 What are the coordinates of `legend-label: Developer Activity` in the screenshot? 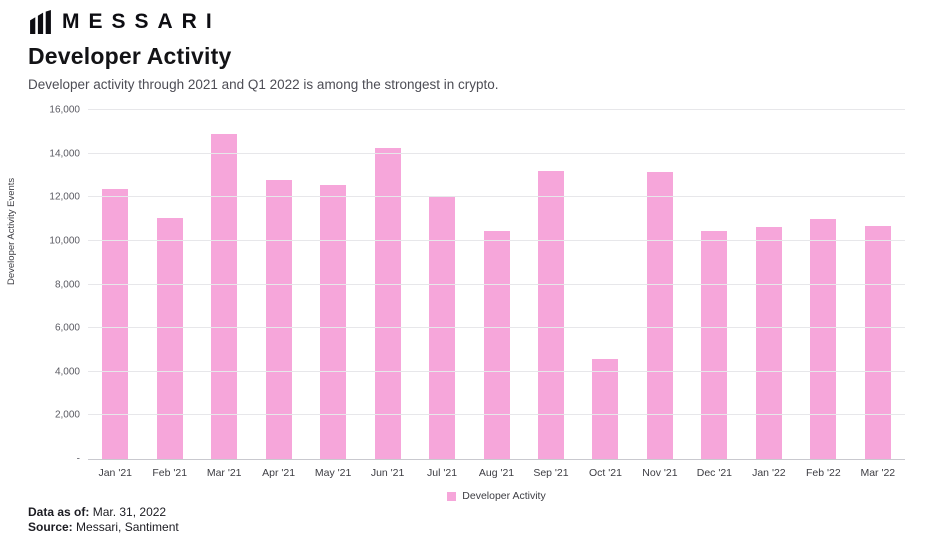 It's located at (504, 496).